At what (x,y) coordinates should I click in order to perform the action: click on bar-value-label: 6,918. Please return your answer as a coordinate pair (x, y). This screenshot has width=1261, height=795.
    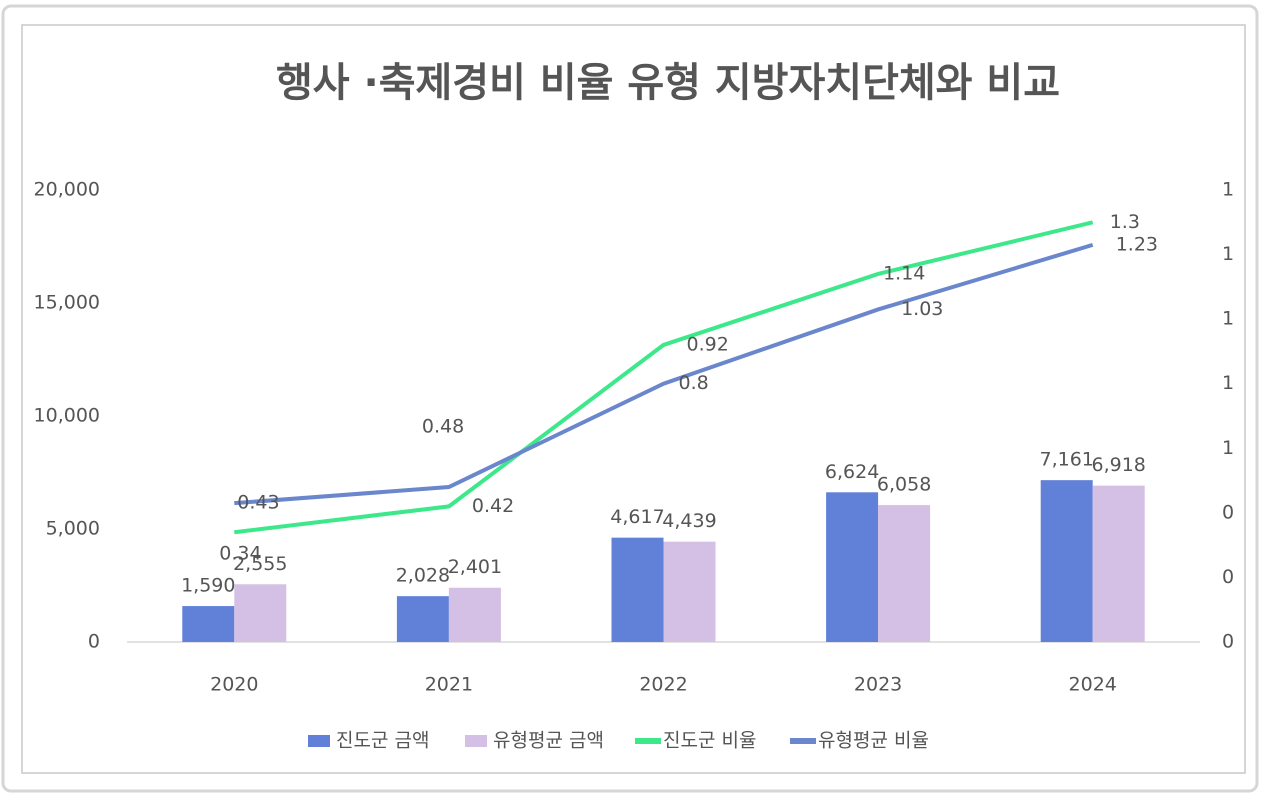
    Looking at the image, I should click on (1118, 465).